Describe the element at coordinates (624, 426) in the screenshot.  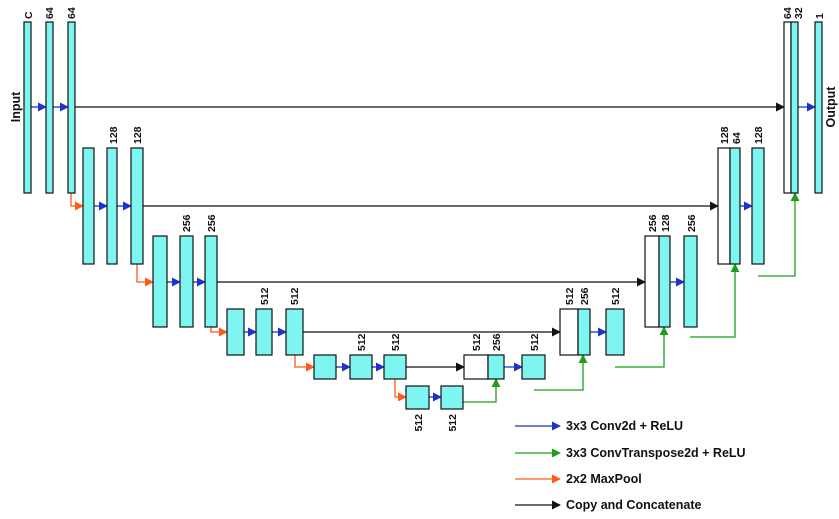
I see `legend-conv-label: 3x3 Conv2d + ReLU` at that location.